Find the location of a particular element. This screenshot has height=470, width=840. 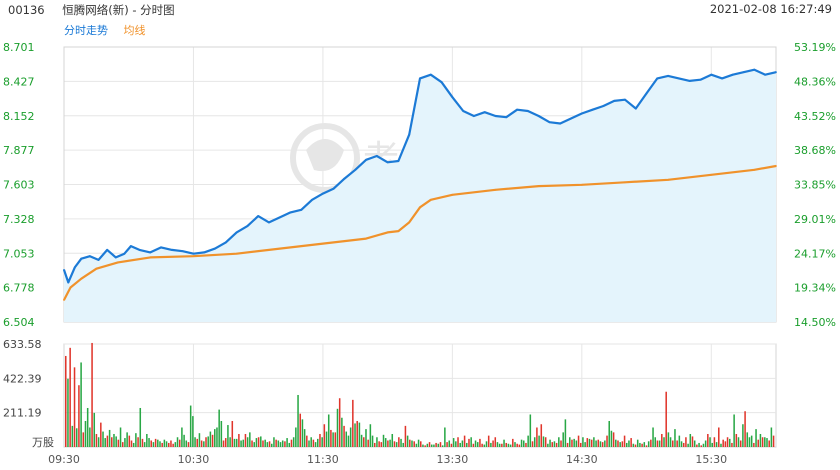

pct-tick-label: 24.17% is located at coordinates (815, 253).